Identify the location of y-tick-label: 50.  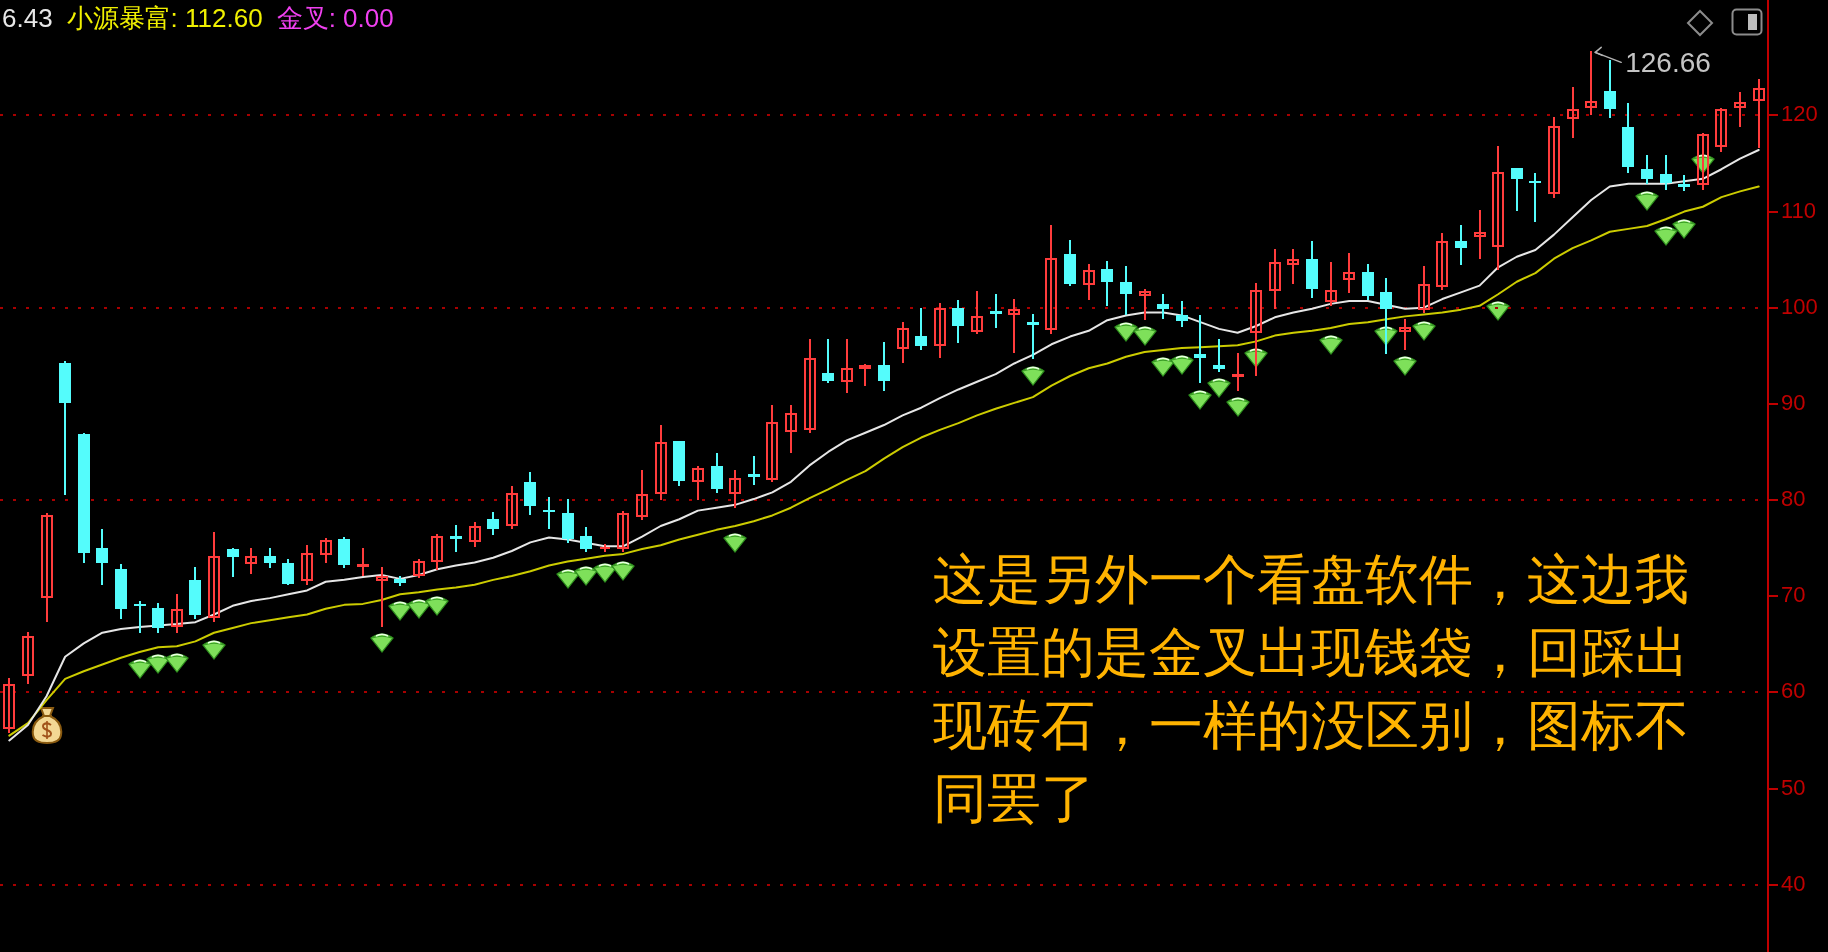
(1793, 787).